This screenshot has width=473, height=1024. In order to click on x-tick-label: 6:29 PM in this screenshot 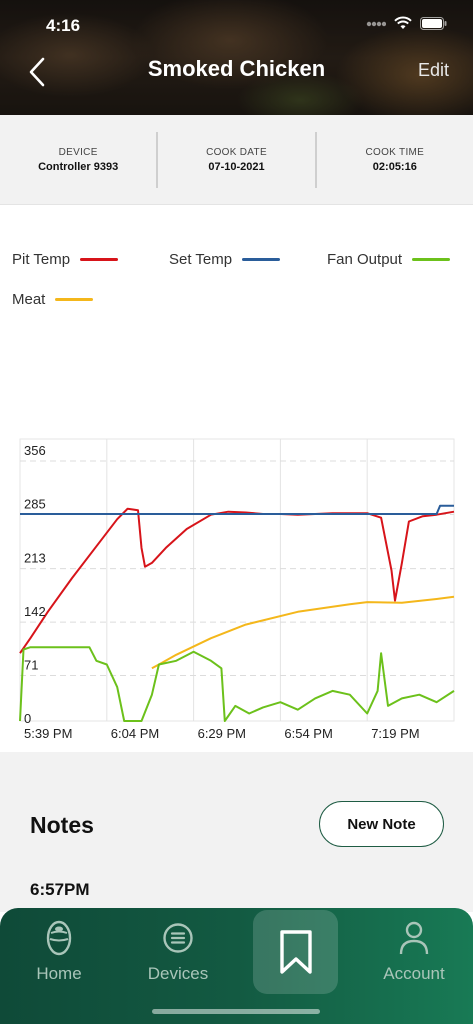, I will do `click(222, 733)`.